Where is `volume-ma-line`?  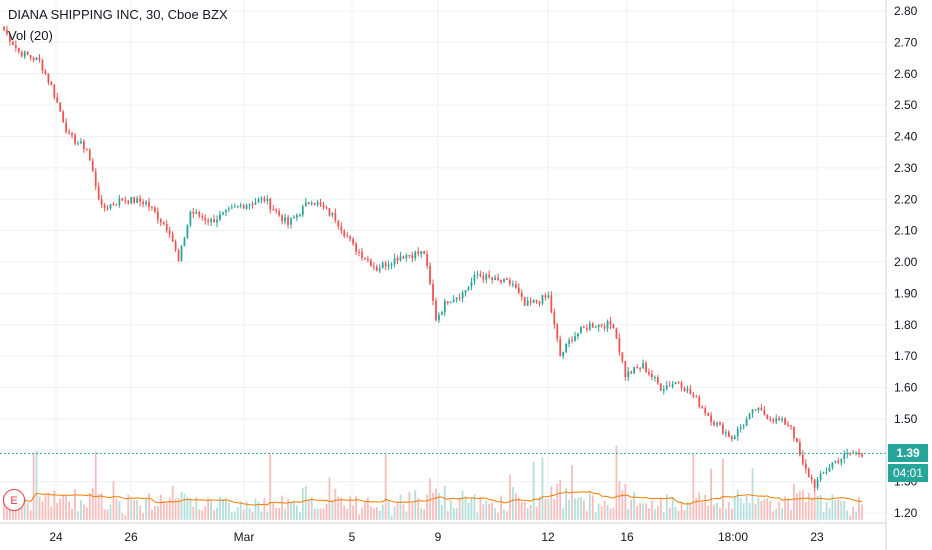
volume-ma-line is located at coordinates (433, 498).